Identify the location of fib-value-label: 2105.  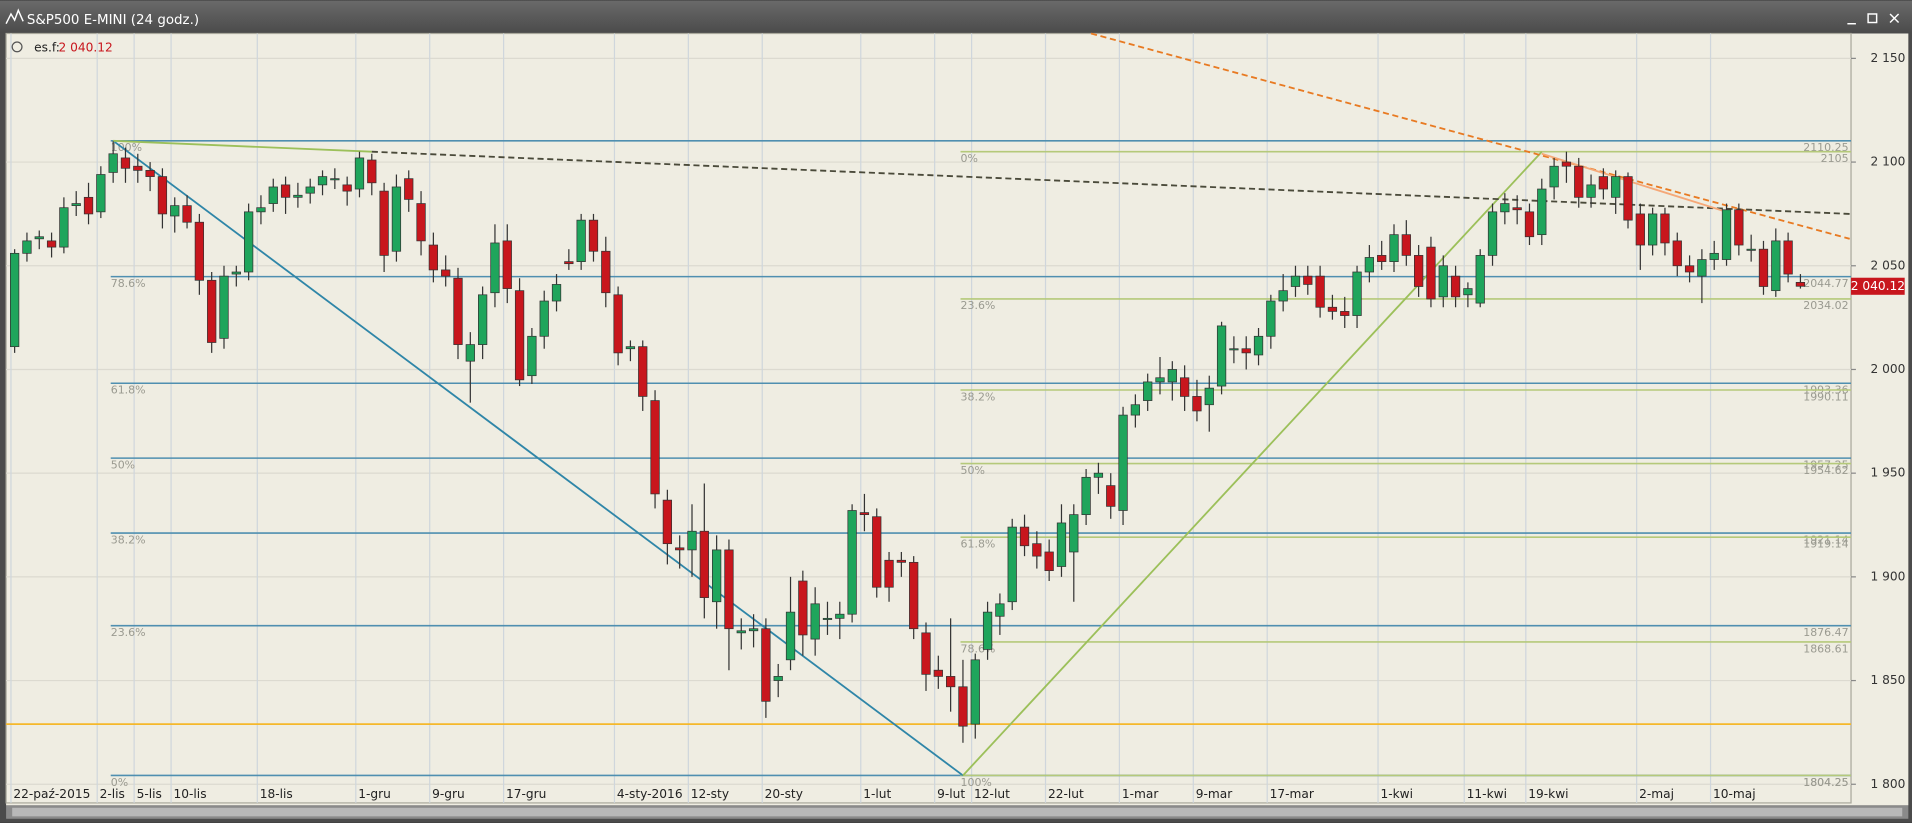
(1835, 158).